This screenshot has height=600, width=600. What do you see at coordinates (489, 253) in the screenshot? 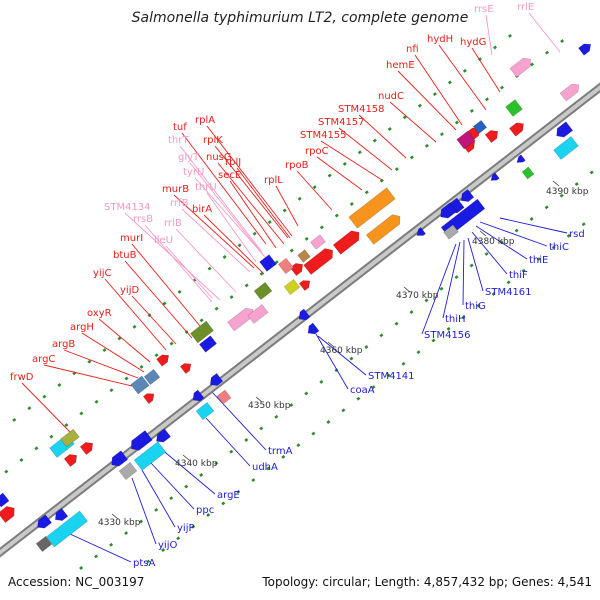
I see `leader-thiF` at bounding box center [489, 253].